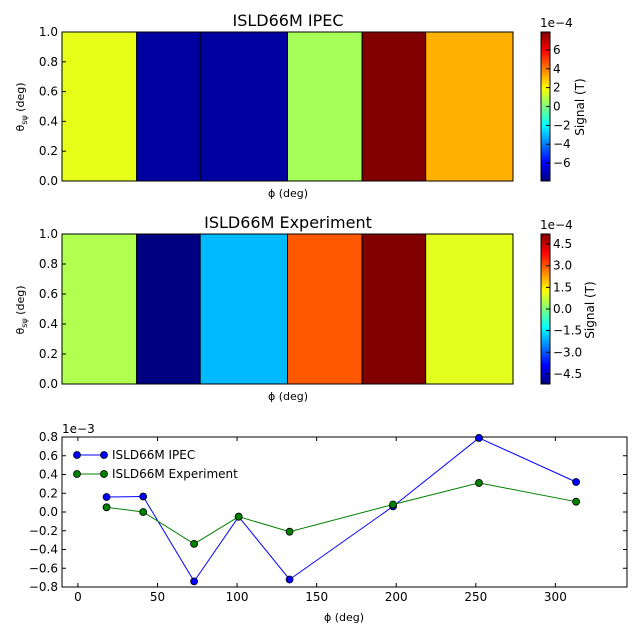 The height and width of the screenshot is (640, 640). Describe the element at coordinates (78, 597) in the screenshot. I see `line-chart-xtick-label: 0` at that location.